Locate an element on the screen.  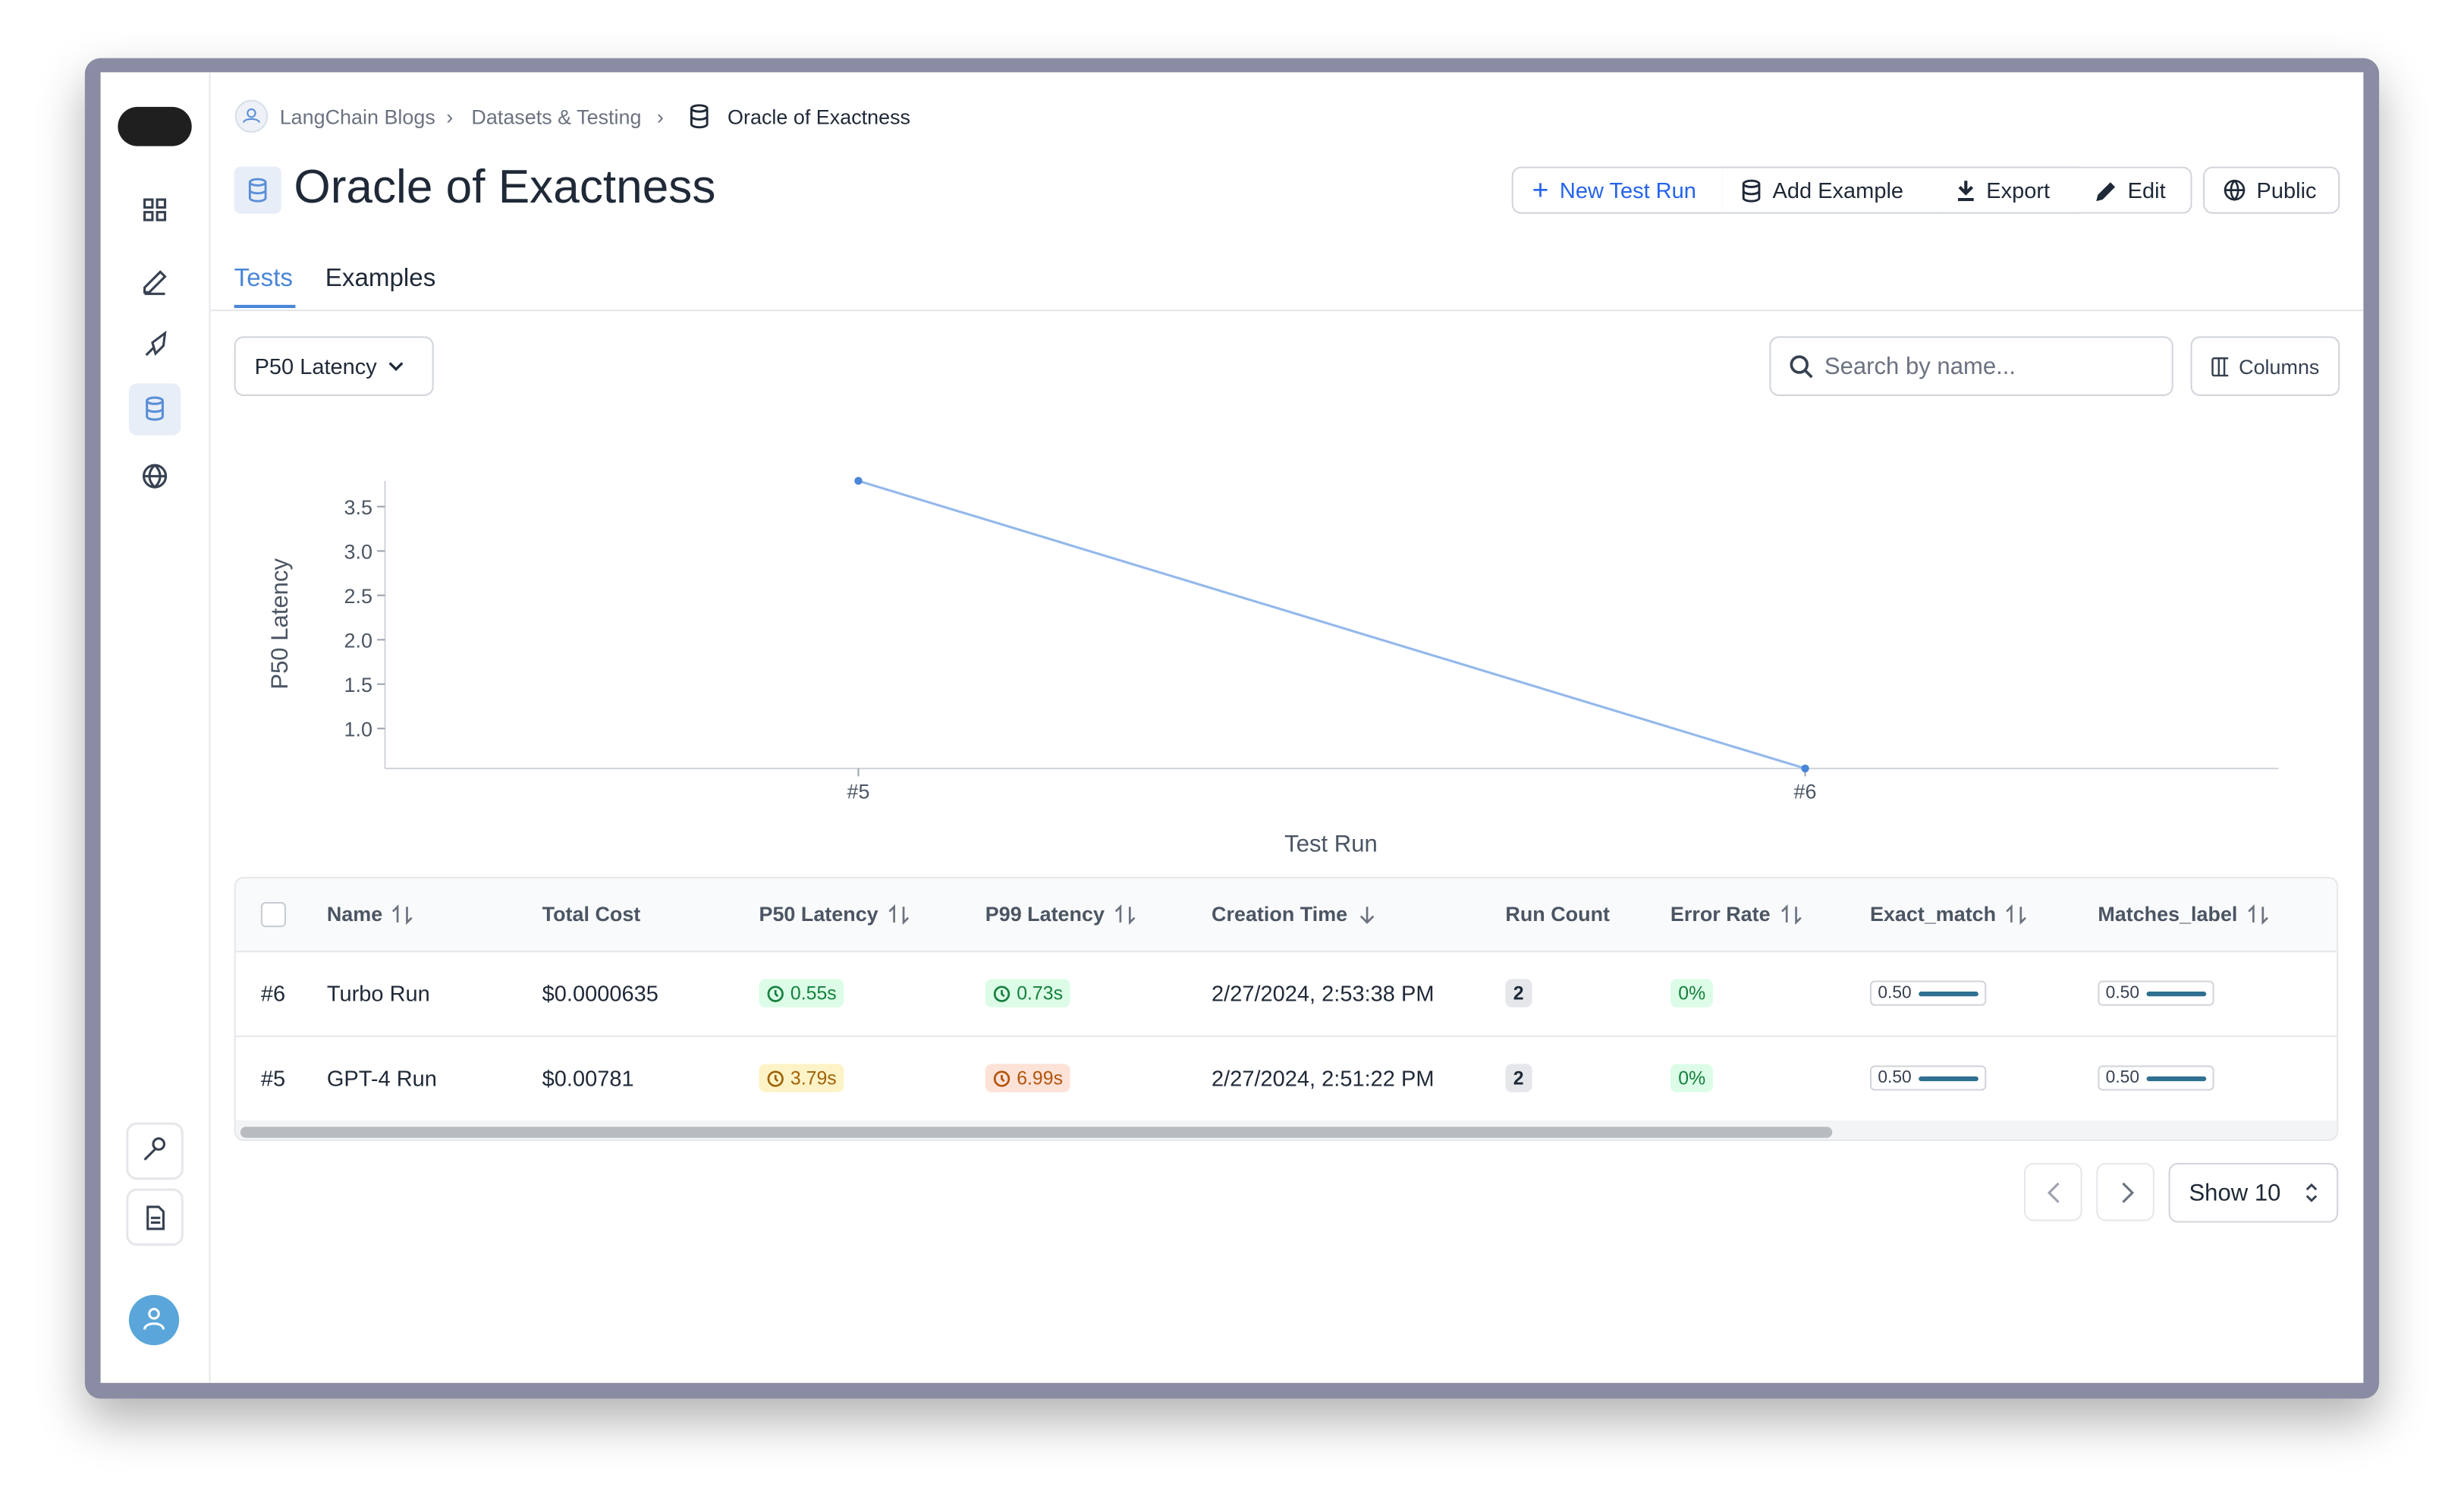
table-cell: 0.73s is located at coordinates (1028, 993).